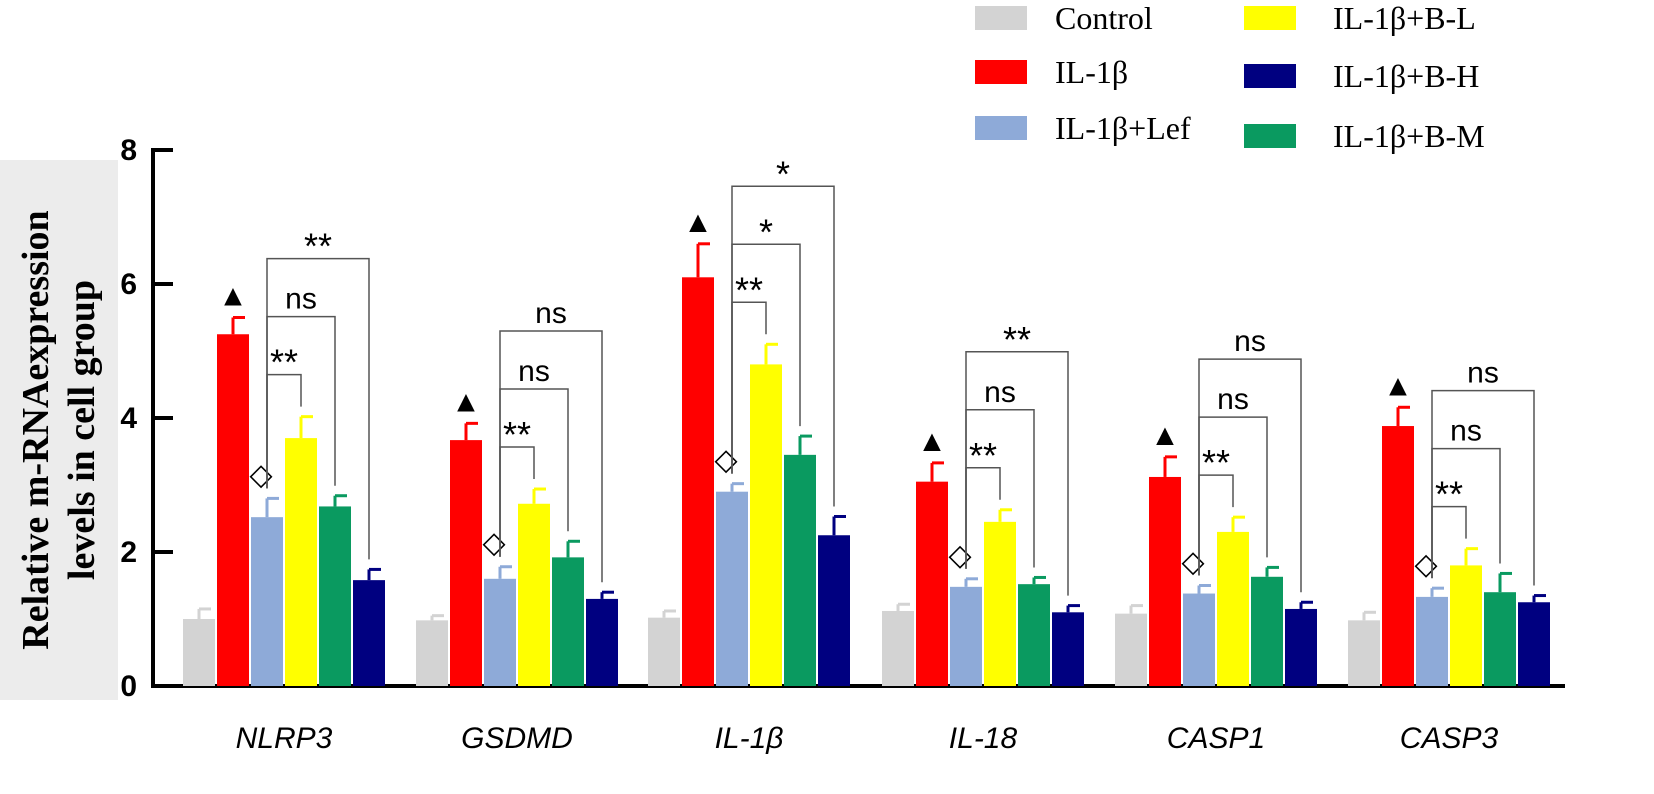 The height and width of the screenshot is (794, 1654). What do you see at coordinates (800, 570) in the screenshot?
I see `bar-il-1b-b-m-il-1b` at bounding box center [800, 570].